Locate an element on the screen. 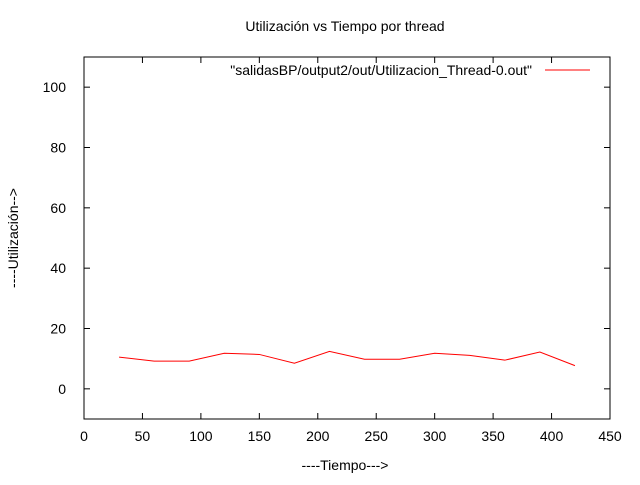  x-tick-label: 50 is located at coordinates (143, 436).